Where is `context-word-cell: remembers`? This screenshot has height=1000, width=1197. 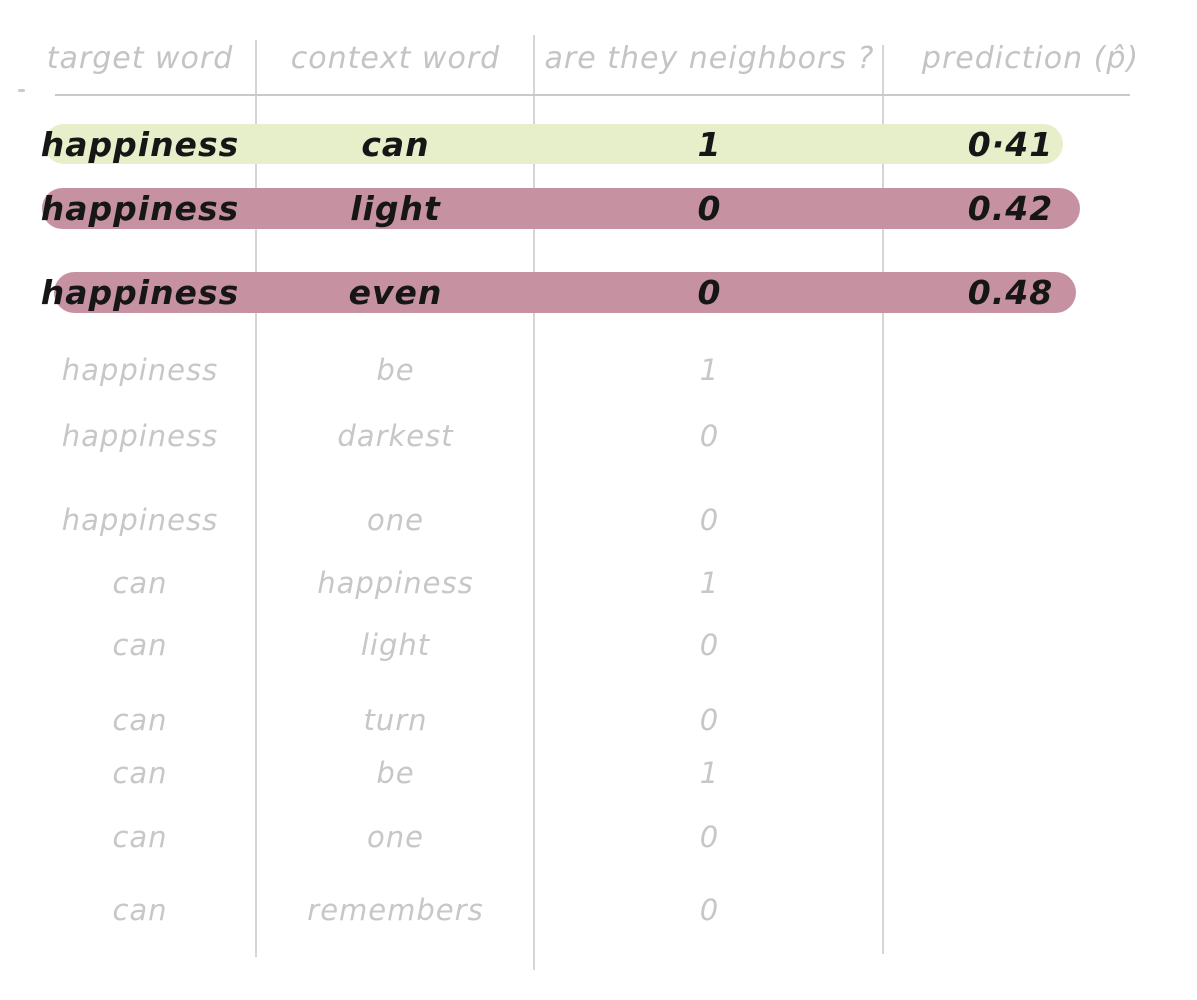
context-word-cell: remembers is located at coordinates (395, 910).